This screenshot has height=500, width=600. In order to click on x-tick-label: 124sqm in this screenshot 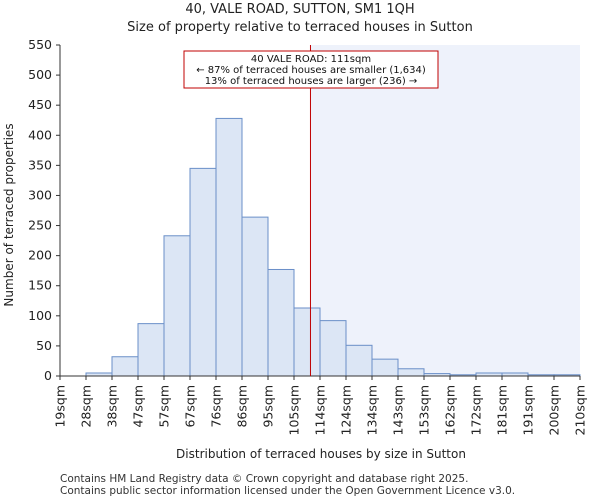, I will do `click(346, 410)`.